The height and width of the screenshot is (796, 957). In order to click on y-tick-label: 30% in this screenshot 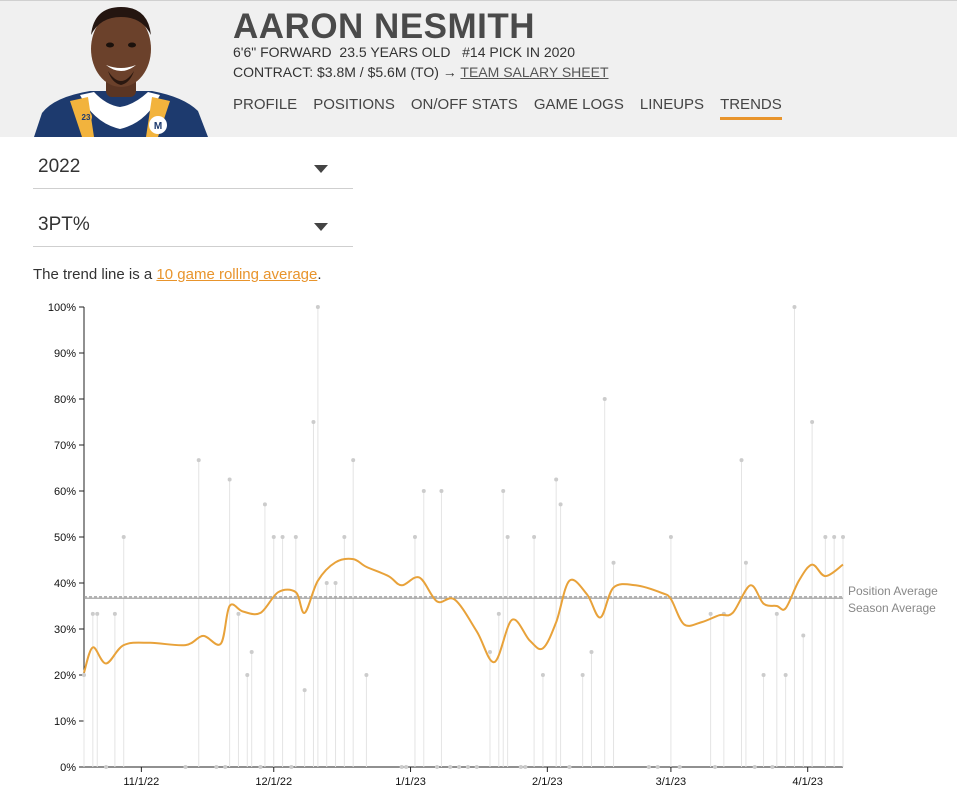, I will do `click(65, 630)`.